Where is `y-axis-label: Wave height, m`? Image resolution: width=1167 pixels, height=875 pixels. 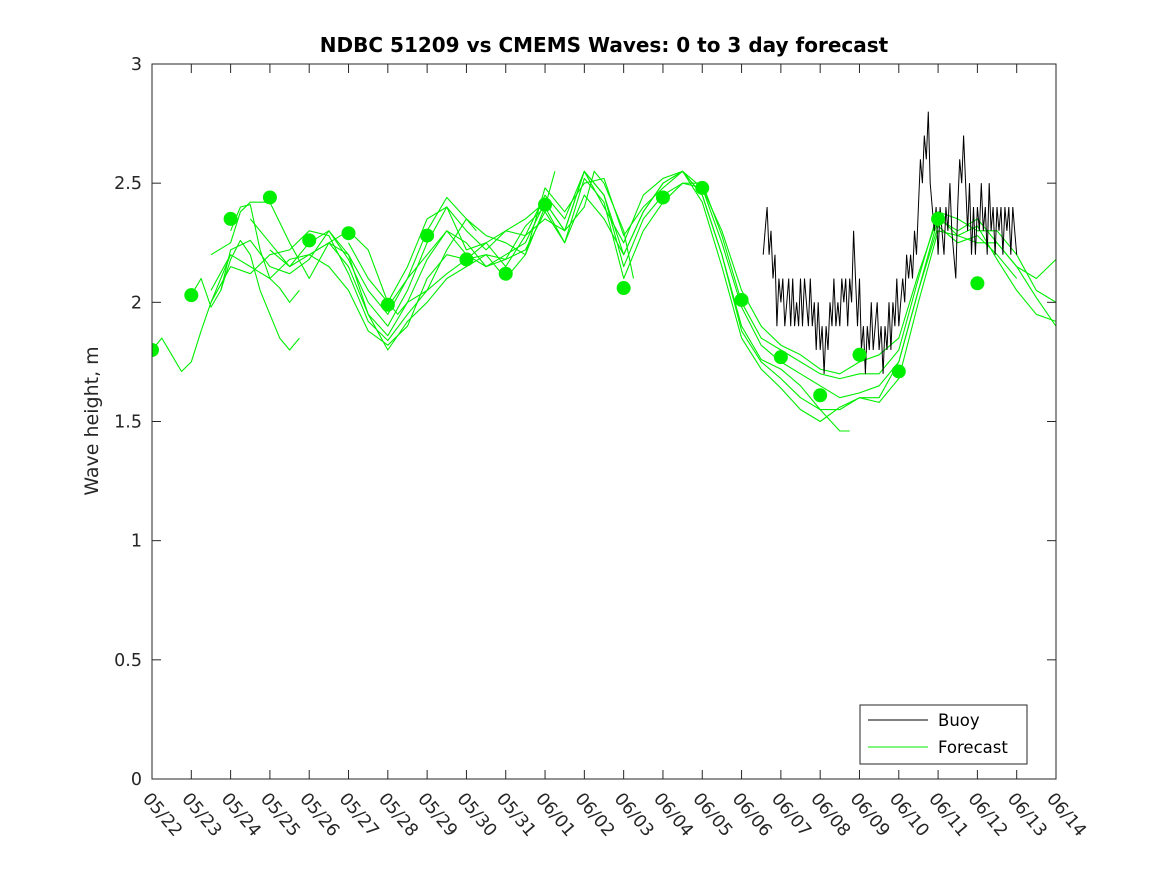
y-axis-label: Wave height, m is located at coordinates (92, 420).